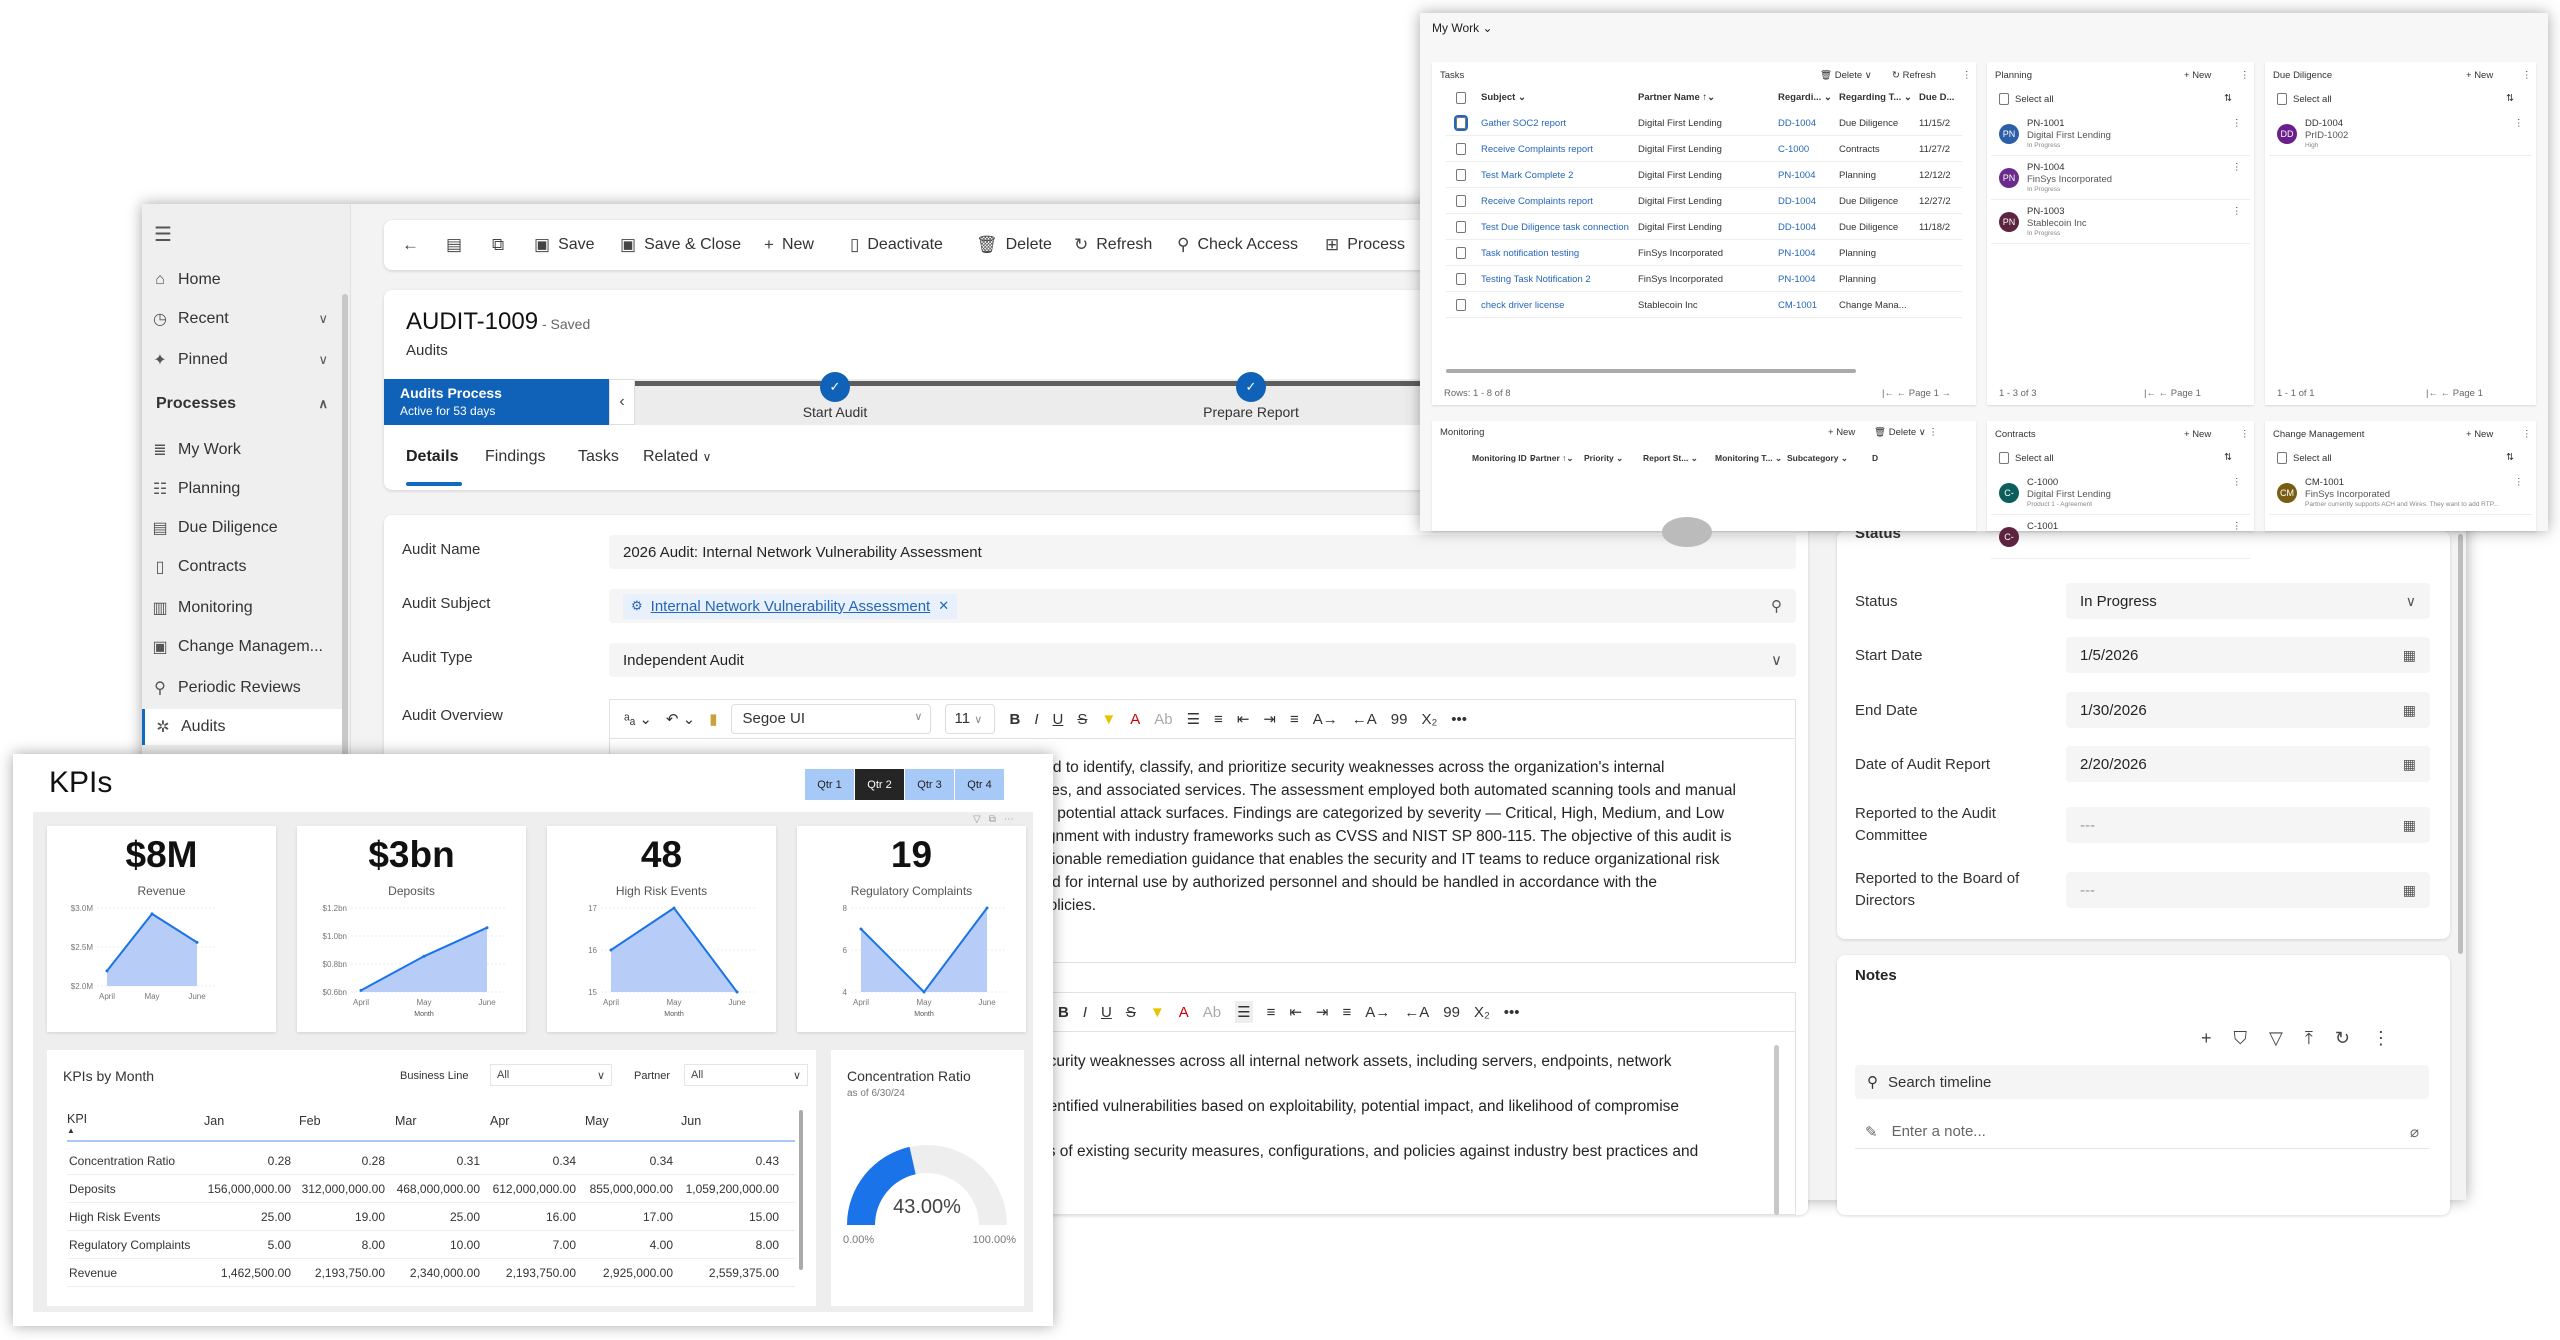 Image resolution: width=2560 pixels, height=1340 pixels. I want to click on task-subject-link: Task notification testing, so click(1530, 253).